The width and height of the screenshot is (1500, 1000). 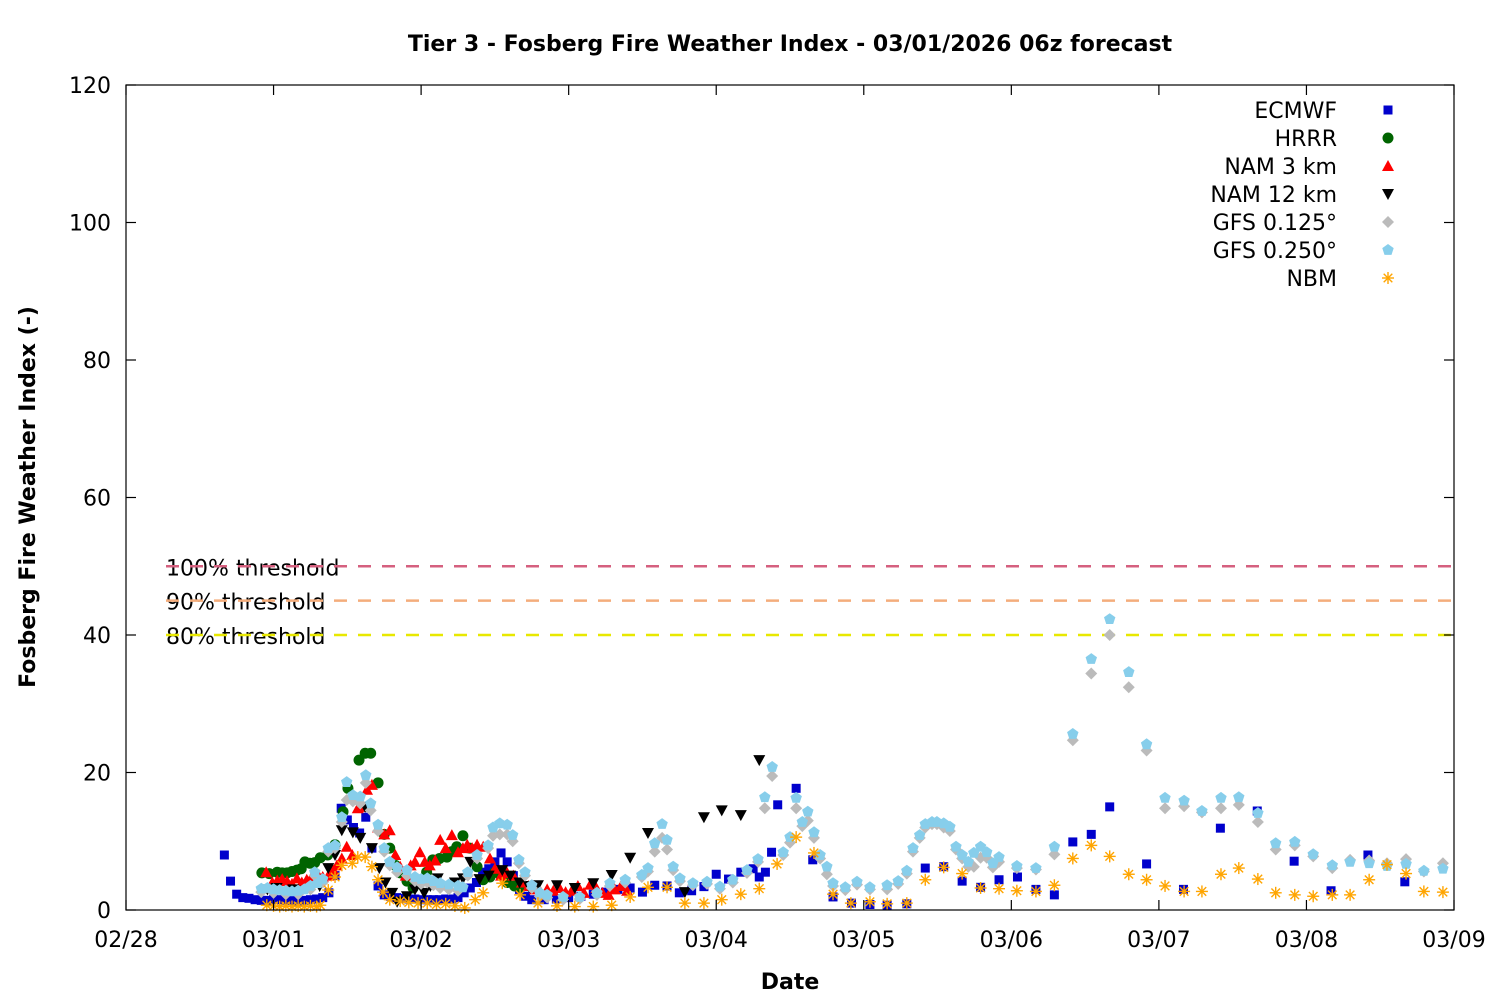 What do you see at coordinates (863, 940) in the screenshot?
I see `x-tick-label: 03/05` at bounding box center [863, 940].